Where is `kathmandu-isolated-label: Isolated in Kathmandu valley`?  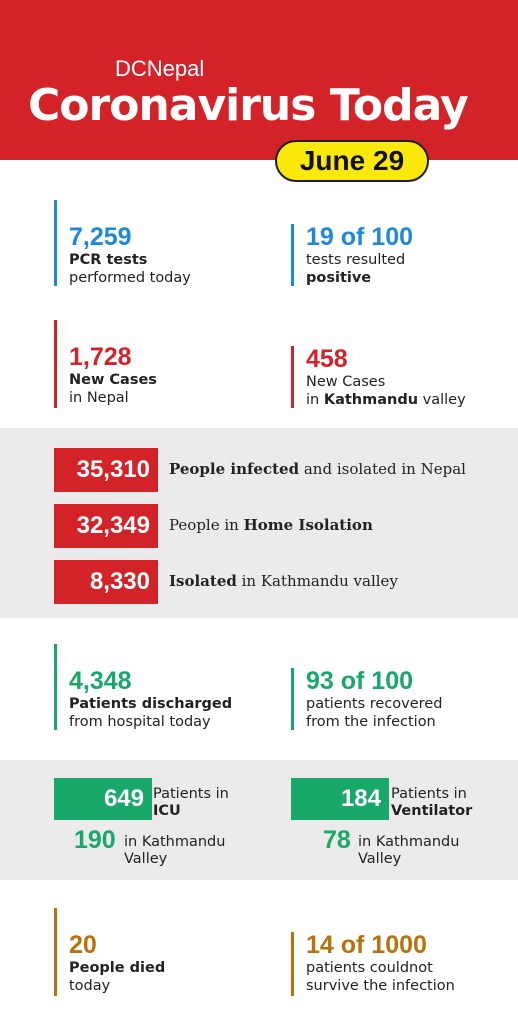
kathmandu-isolated-label: Isolated in Kathmandu valley is located at coordinates (283, 581).